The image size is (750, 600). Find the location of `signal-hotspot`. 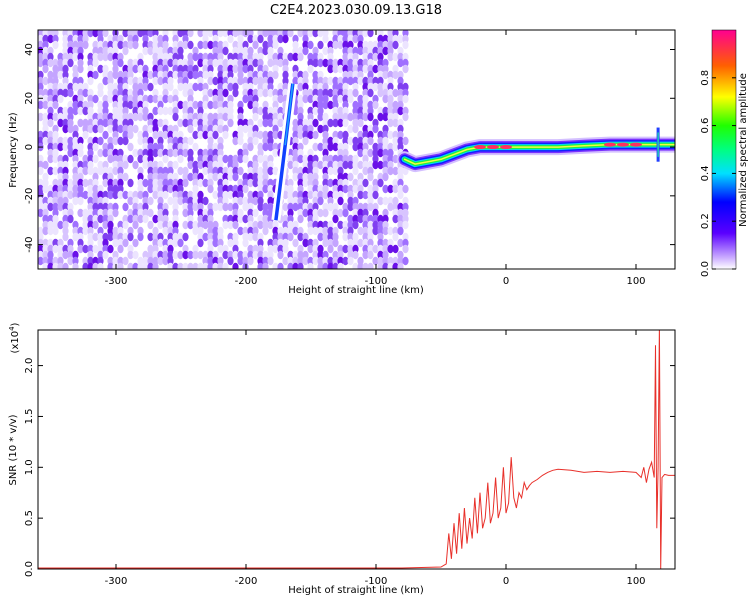

signal-hotspot is located at coordinates (506, 147).